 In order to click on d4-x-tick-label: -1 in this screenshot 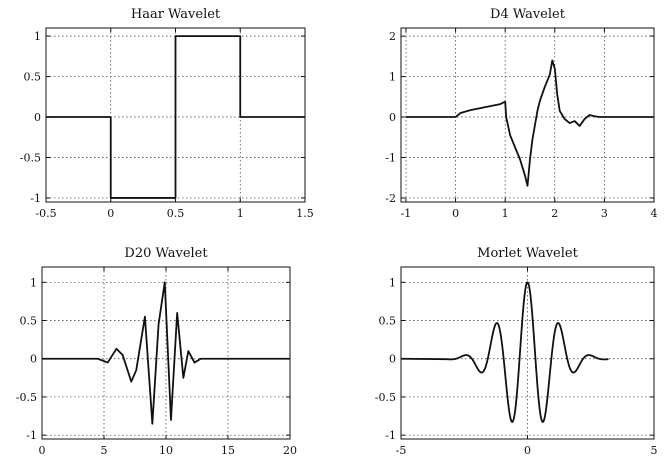, I will do `click(406, 213)`.